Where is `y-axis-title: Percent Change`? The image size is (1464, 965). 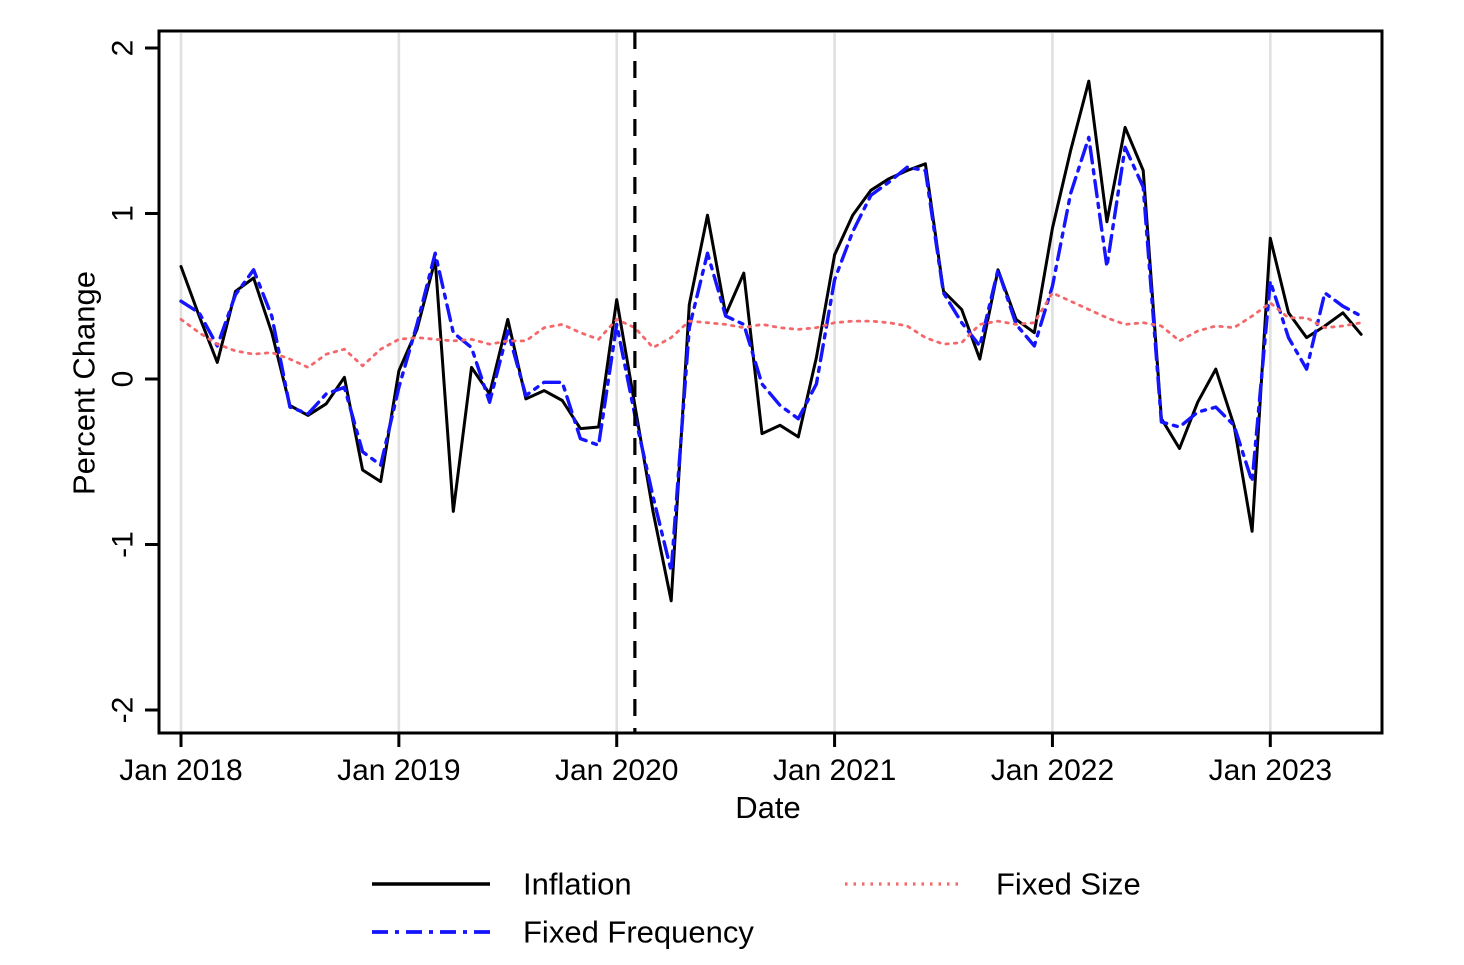 y-axis-title: Percent Change is located at coordinates (84, 383).